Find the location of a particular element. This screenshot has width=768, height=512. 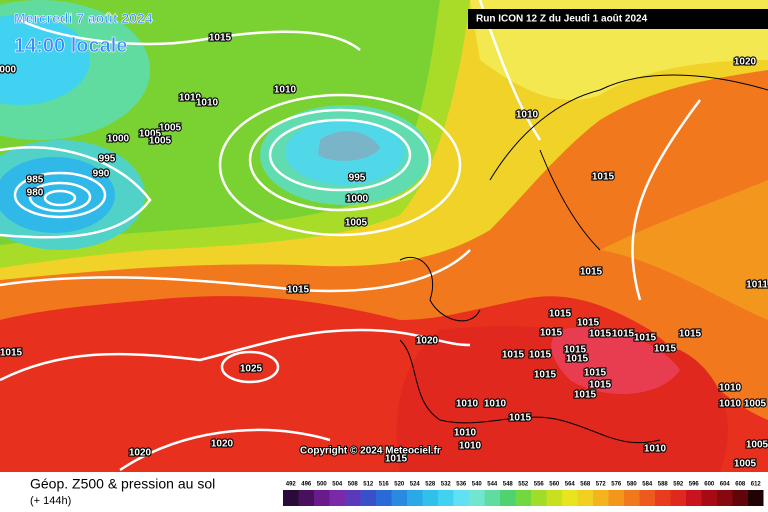

colorbar-label: 596 is located at coordinates (694, 485).